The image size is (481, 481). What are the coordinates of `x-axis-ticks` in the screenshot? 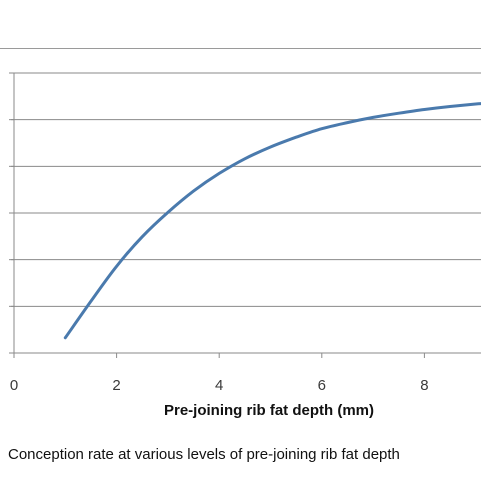 It's located at (219, 355).